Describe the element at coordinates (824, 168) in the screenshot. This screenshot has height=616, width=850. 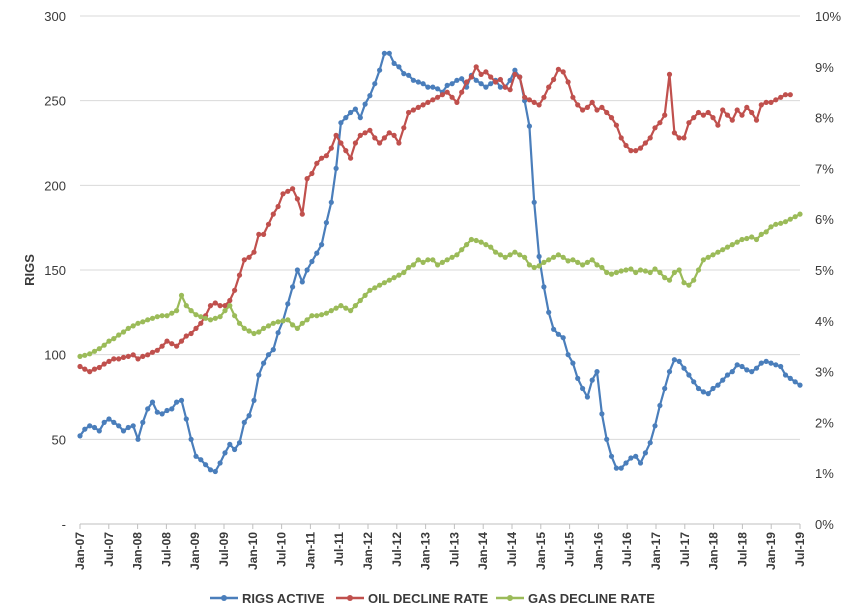
I see `y2-tick-label: 7%` at that location.